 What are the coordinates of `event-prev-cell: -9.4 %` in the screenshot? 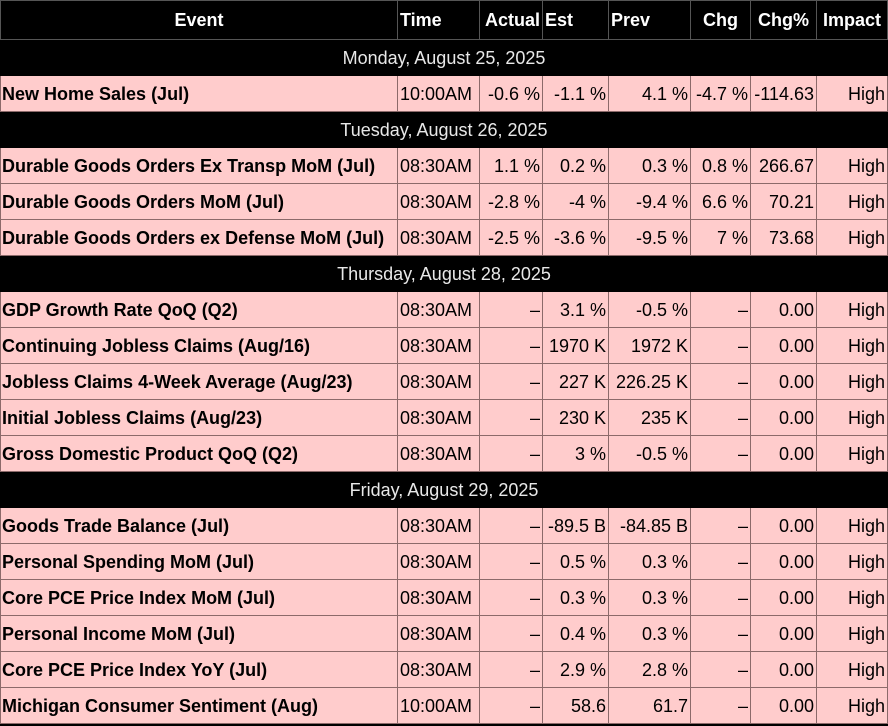 It's located at (649, 201).